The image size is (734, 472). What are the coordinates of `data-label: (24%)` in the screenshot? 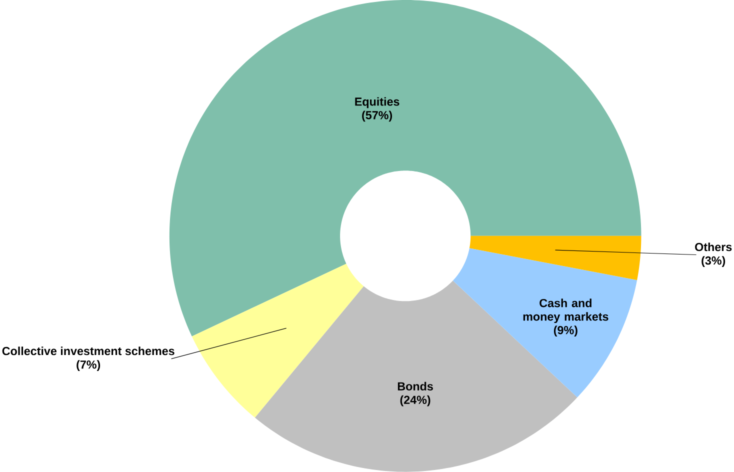 It's located at (415, 401).